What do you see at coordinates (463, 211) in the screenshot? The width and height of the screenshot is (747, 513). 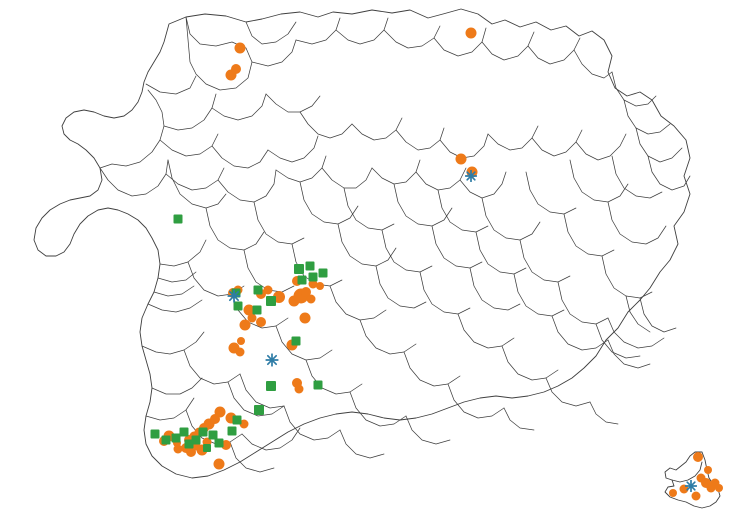 I see `dept-border-c7` at bounding box center [463, 211].